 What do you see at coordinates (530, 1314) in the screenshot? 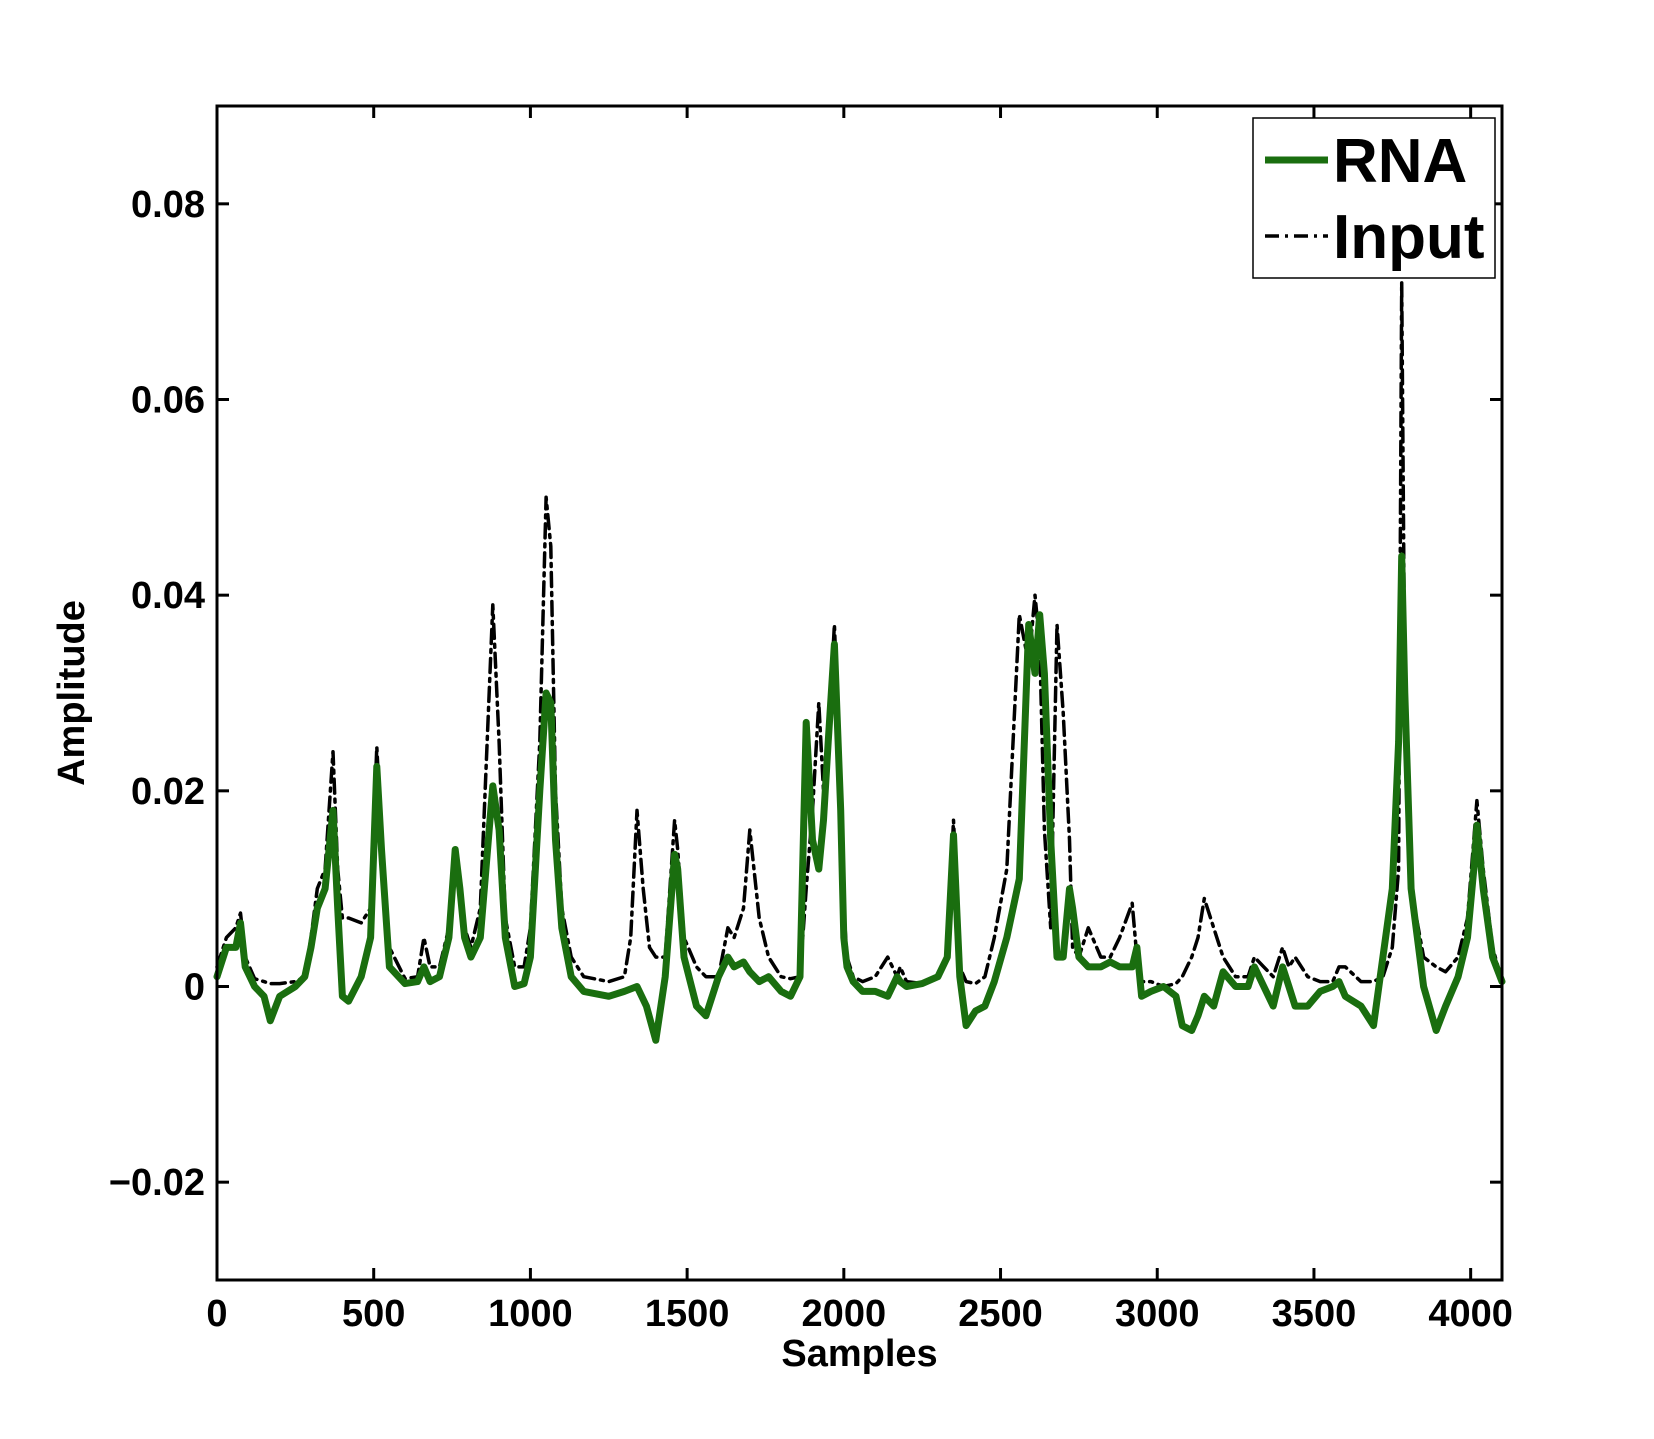
I see `x-tick-label: 1000` at bounding box center [530, 1314].